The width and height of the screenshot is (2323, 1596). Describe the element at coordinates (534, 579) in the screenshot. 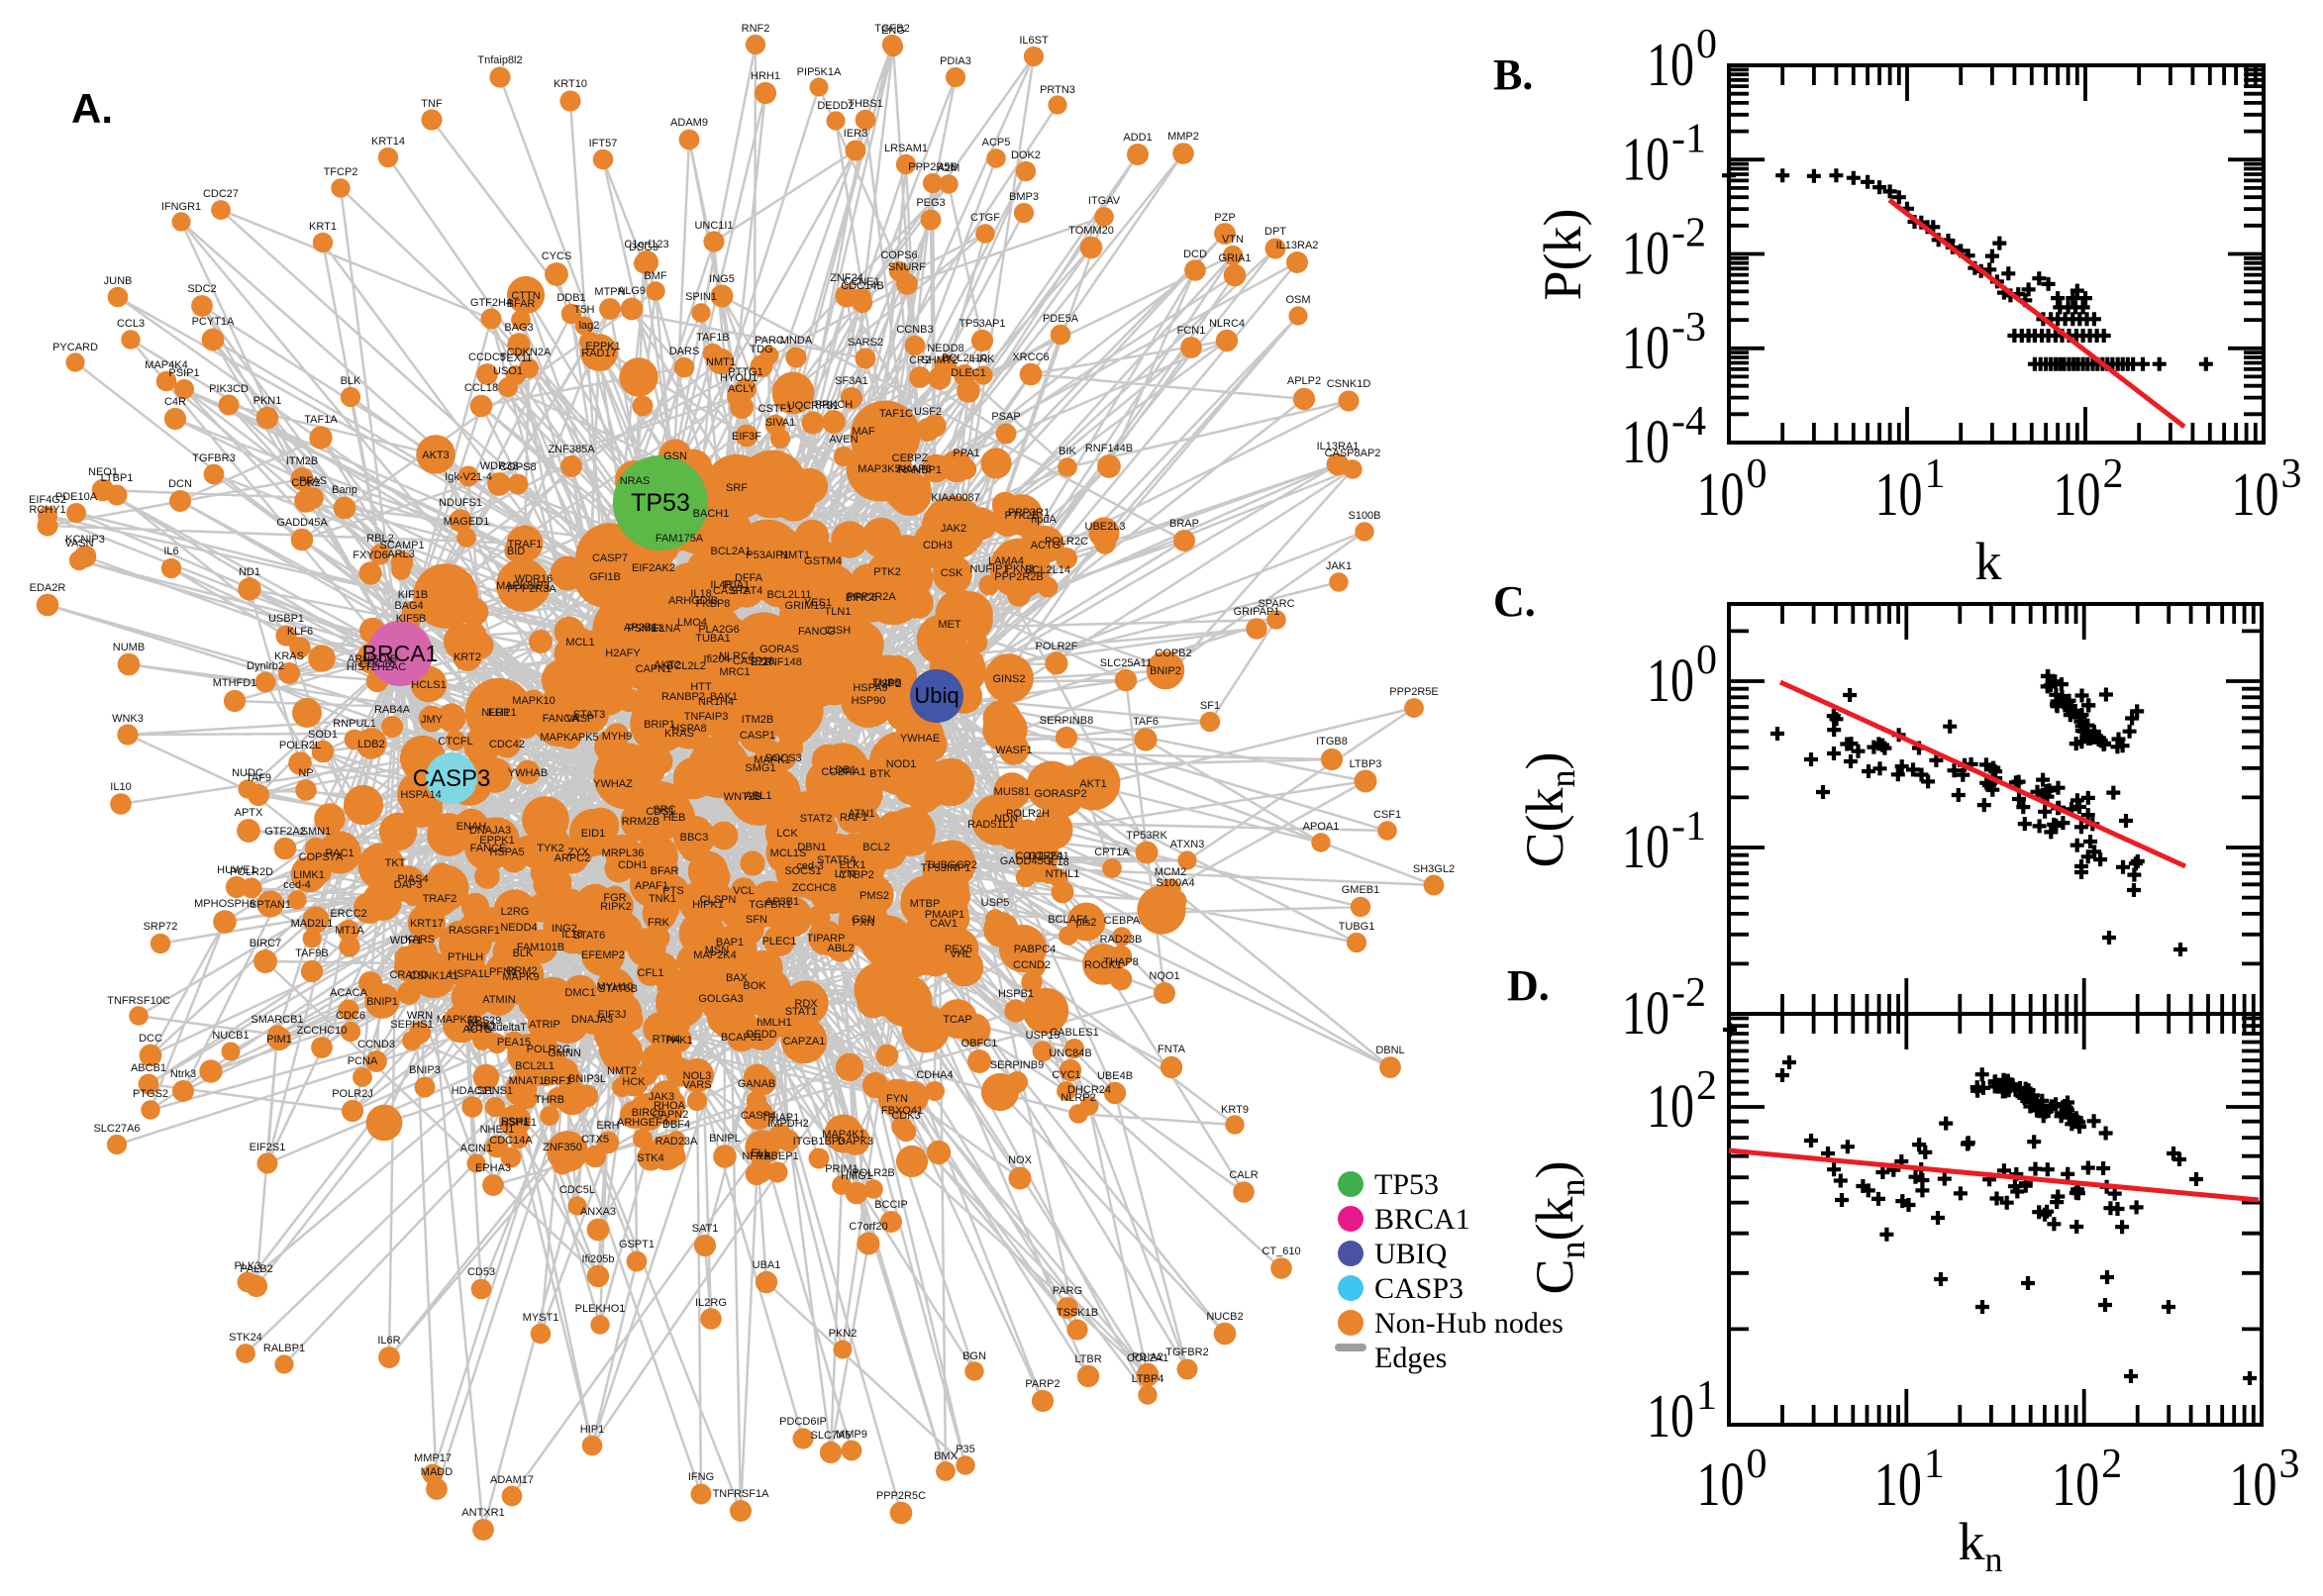

I see `svg-text: WDR16` at that location.